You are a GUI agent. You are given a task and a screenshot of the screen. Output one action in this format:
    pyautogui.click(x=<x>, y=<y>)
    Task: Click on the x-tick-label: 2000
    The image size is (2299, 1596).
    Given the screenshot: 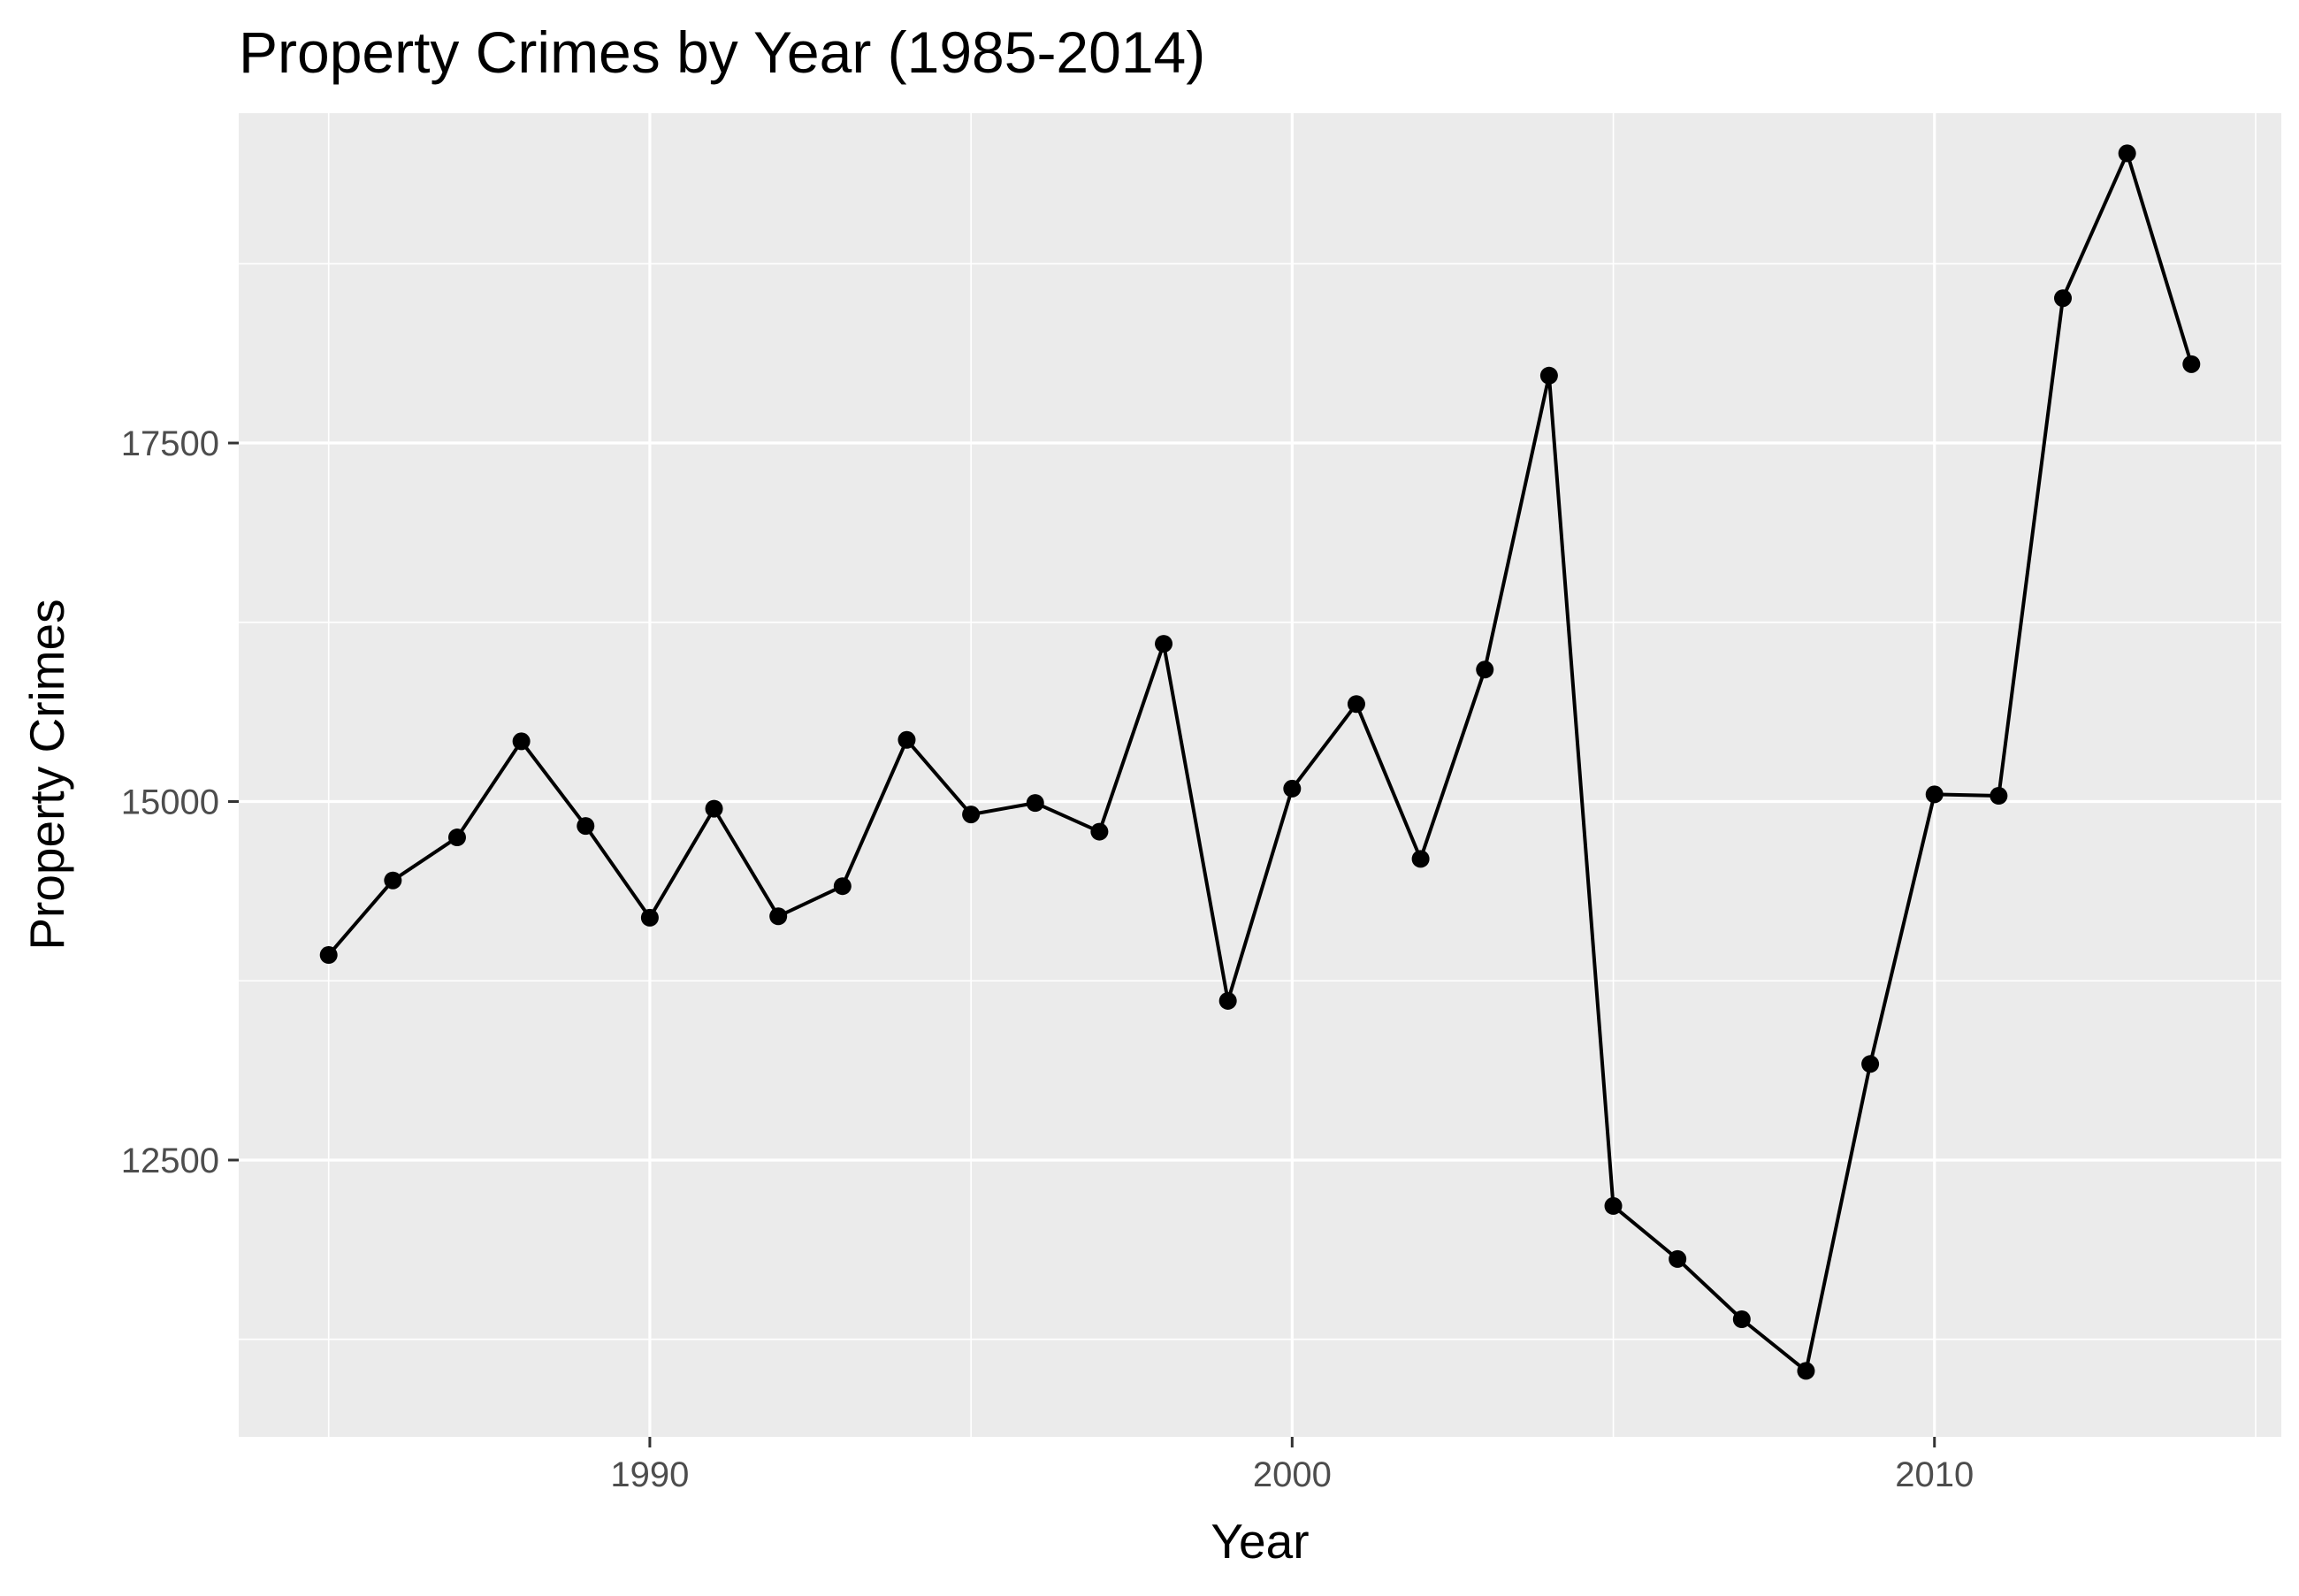 What is the action you would take?
    pyautogui.click(x=1292, y=1474)
    